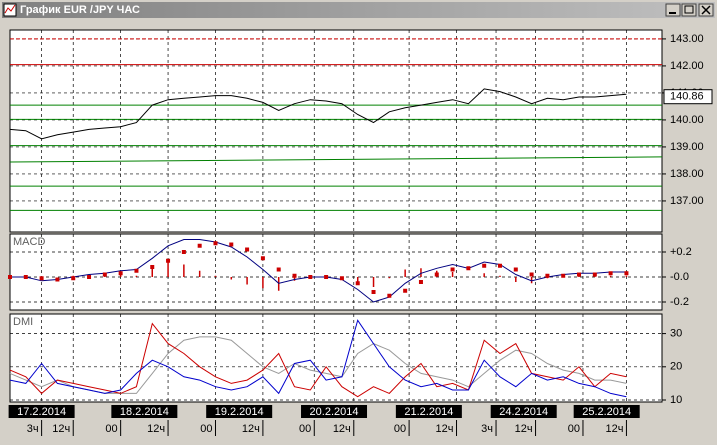  Describe the element at coordinates (10, 9) in the screenshot. I see `window-icon-line` at that location.